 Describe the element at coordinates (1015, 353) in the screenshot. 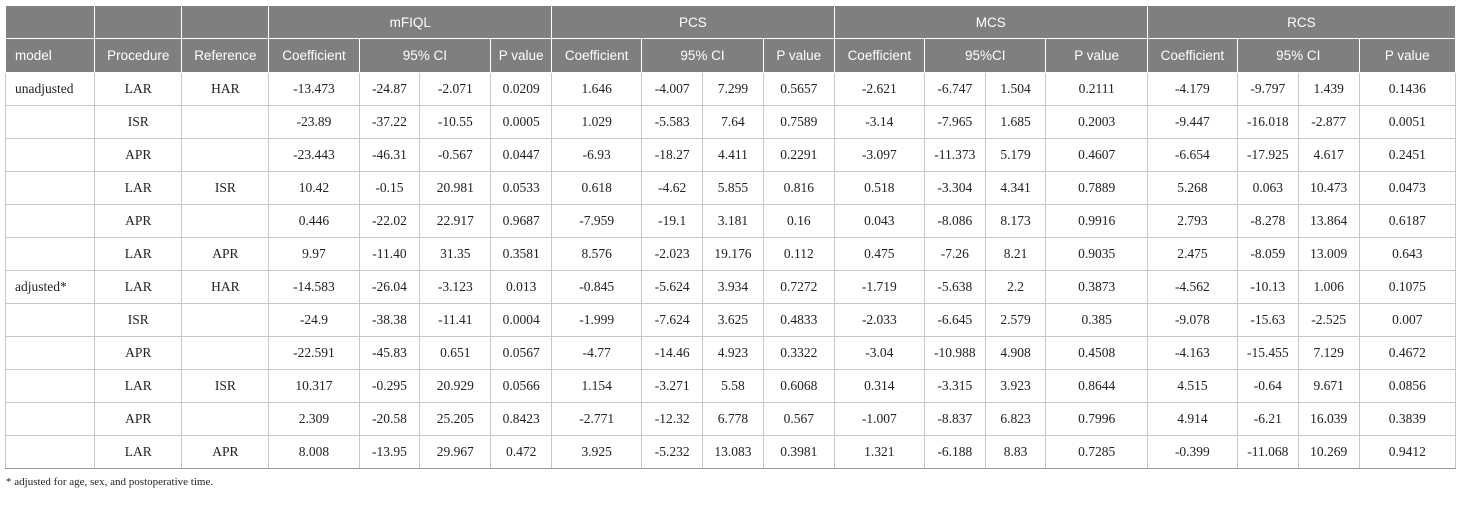

I see `mcs-ci-upper-cell: 4.908` at that location.